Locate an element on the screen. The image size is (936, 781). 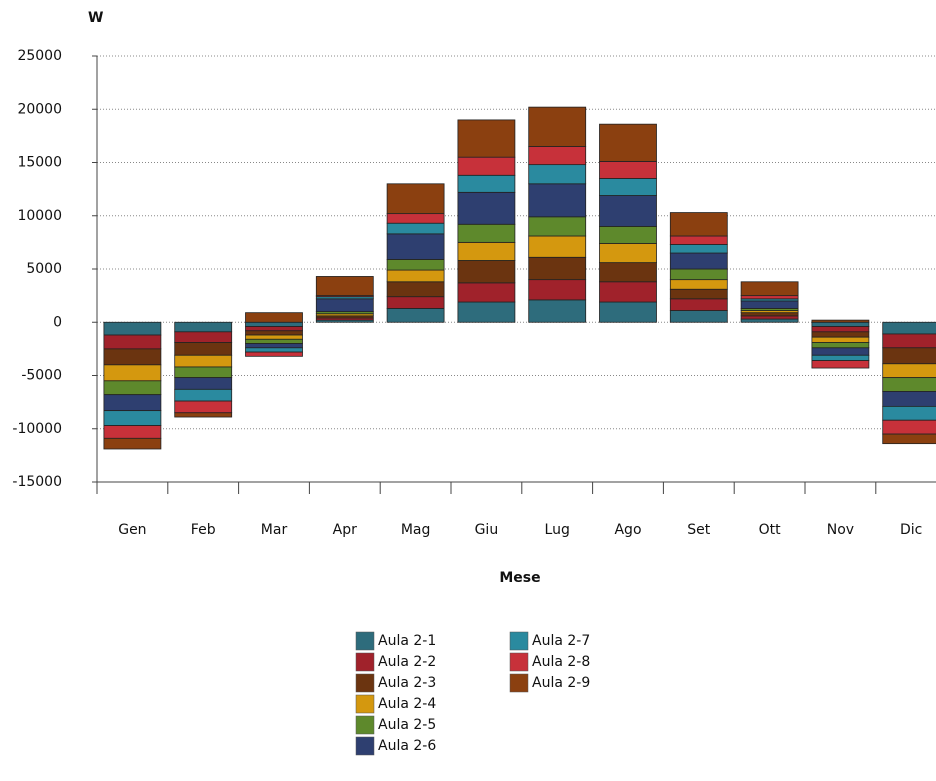
legend-label: Aula 2-2 is located at coordinates (407, 662).